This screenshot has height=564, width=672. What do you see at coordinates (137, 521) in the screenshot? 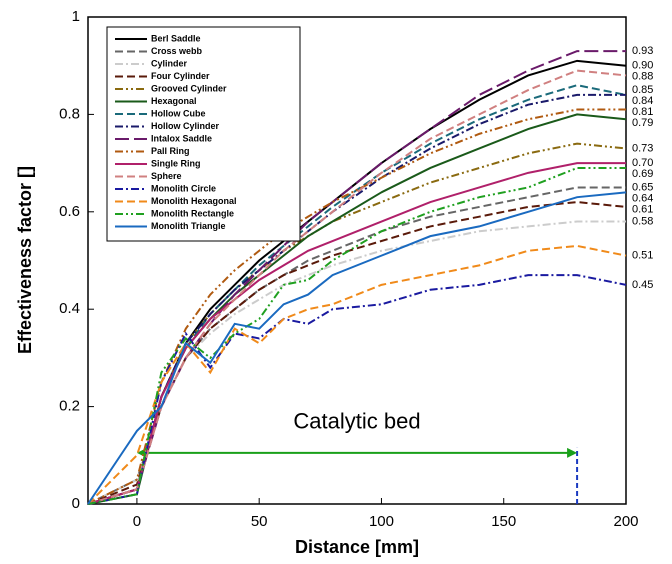
I see `x-tick-label: 0` at bounding box center [137, 521].